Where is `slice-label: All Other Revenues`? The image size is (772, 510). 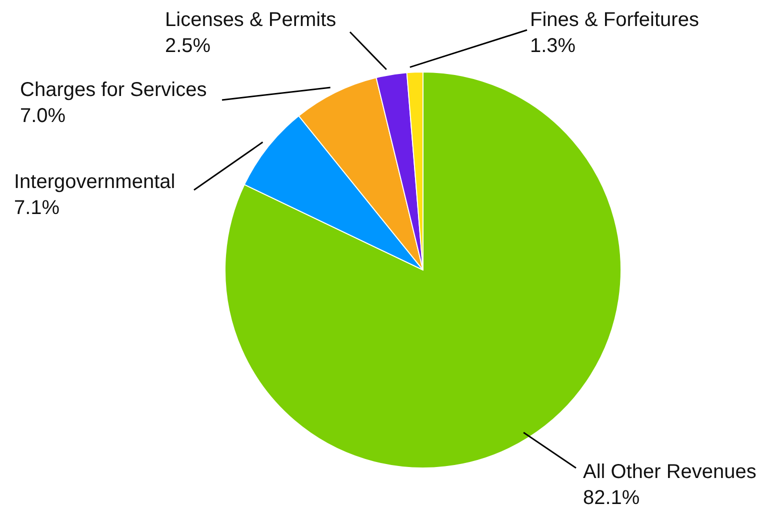
slice-label: All Other Revenues is located at coordinates (669, 472).